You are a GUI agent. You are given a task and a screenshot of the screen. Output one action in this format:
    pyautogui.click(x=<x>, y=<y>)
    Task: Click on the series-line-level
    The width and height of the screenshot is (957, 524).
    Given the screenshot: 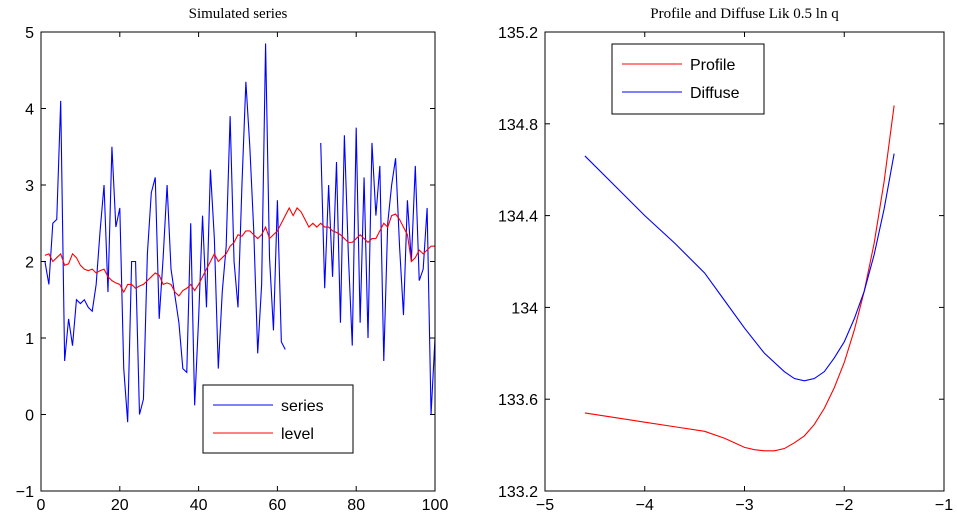 What is the action you would take?
    pyautogui.click(x=239, y=251)
    